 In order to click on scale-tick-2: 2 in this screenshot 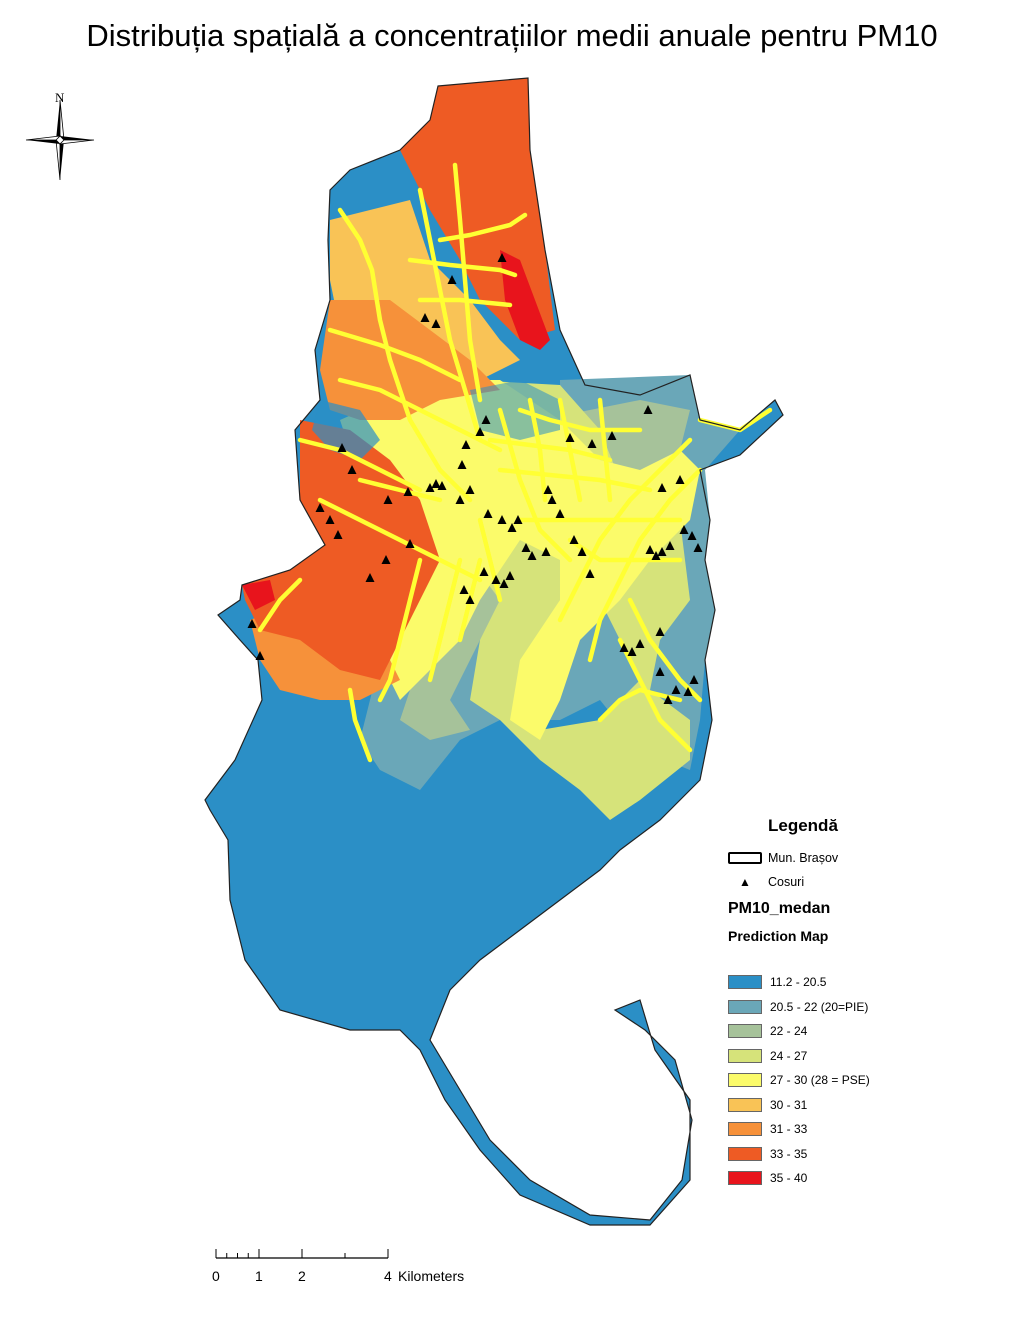, I will do `click(302, 1276)`.